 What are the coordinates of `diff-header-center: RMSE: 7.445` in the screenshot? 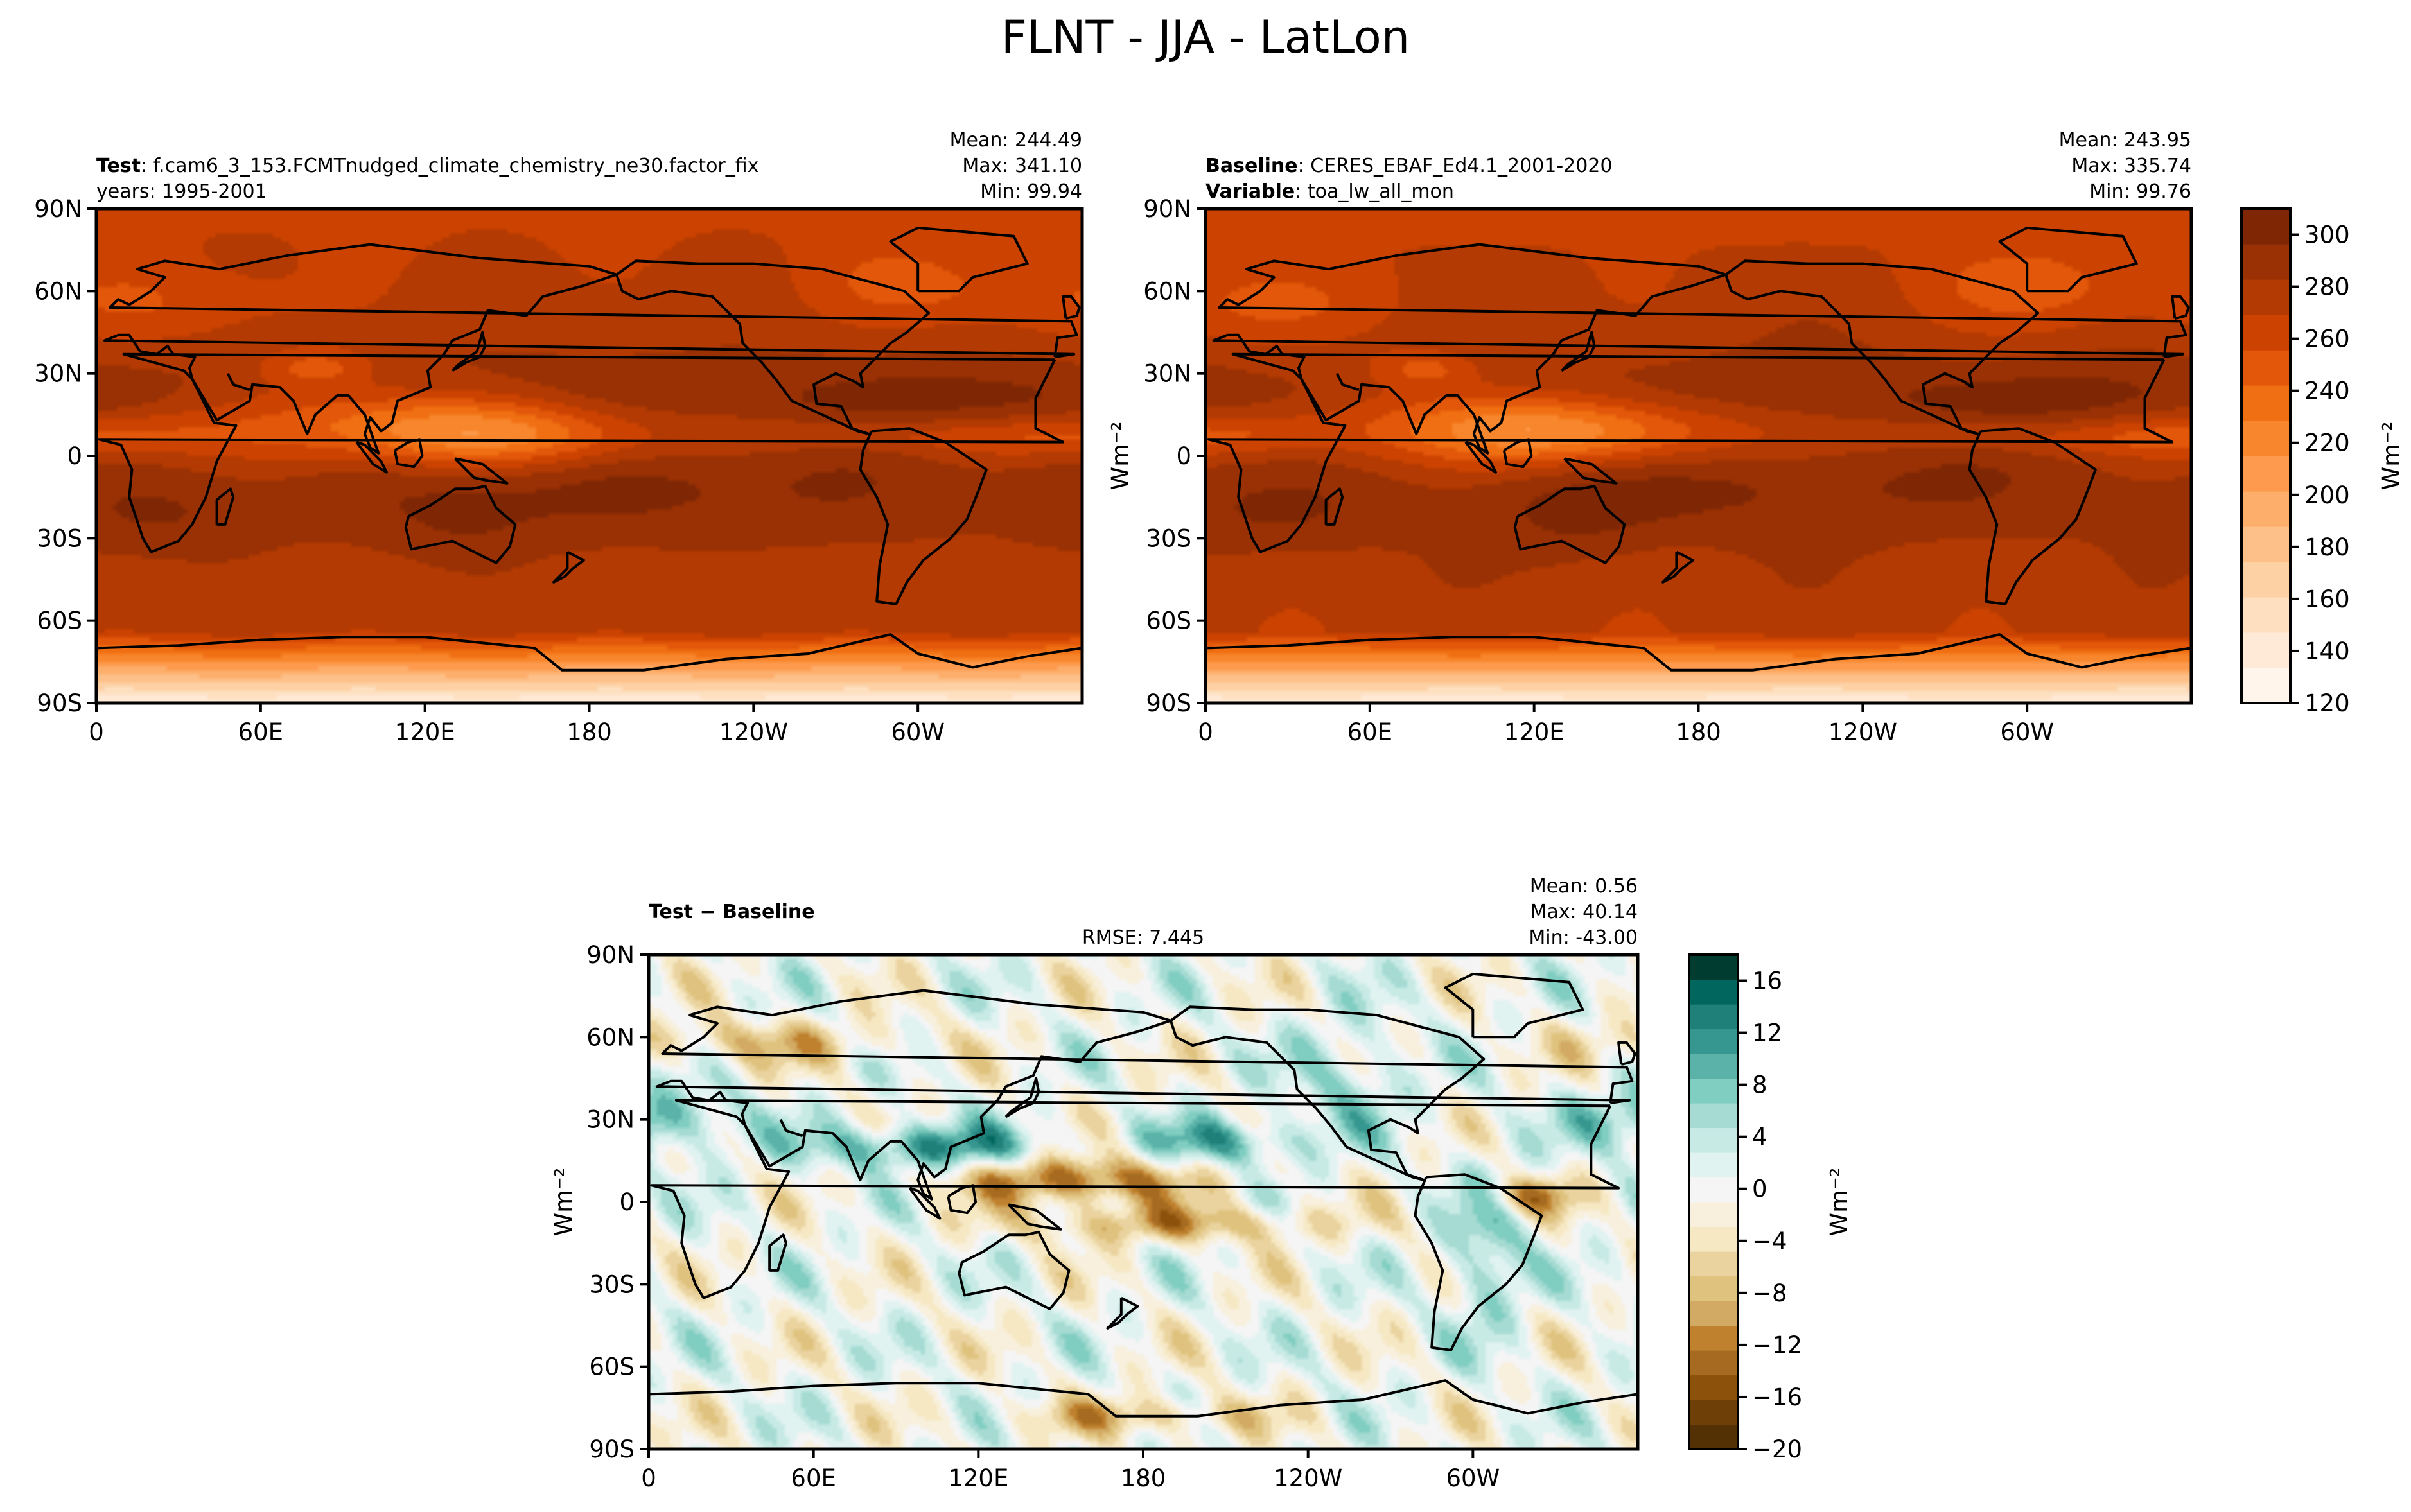 It's located at (1143, 937).